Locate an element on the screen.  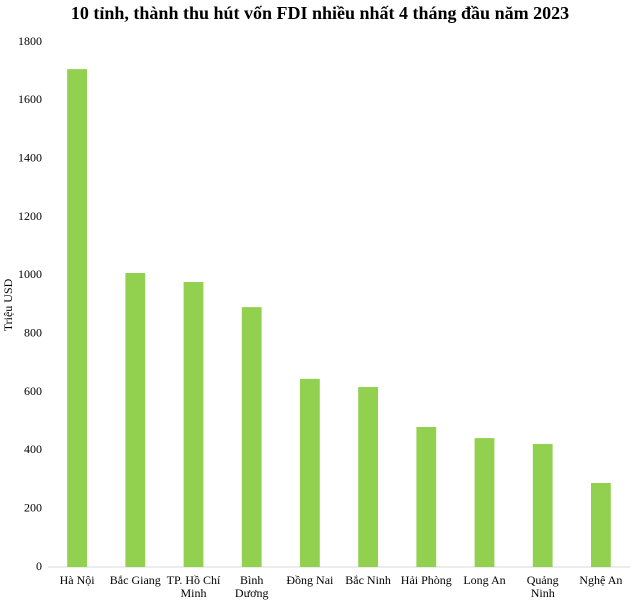
y-axis-label: Triệu USD is located at coordinates (8, 304).